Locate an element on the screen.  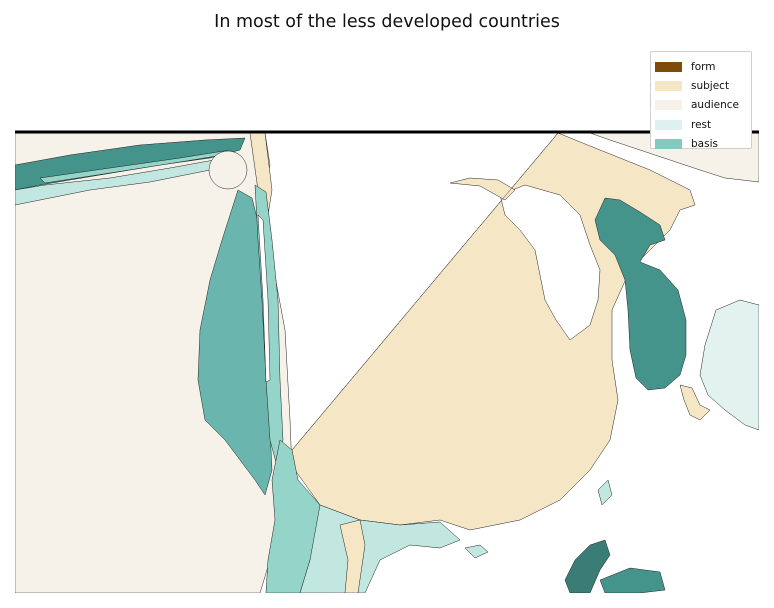
legend-item-subject: subject is located at coordinates (703, 85).